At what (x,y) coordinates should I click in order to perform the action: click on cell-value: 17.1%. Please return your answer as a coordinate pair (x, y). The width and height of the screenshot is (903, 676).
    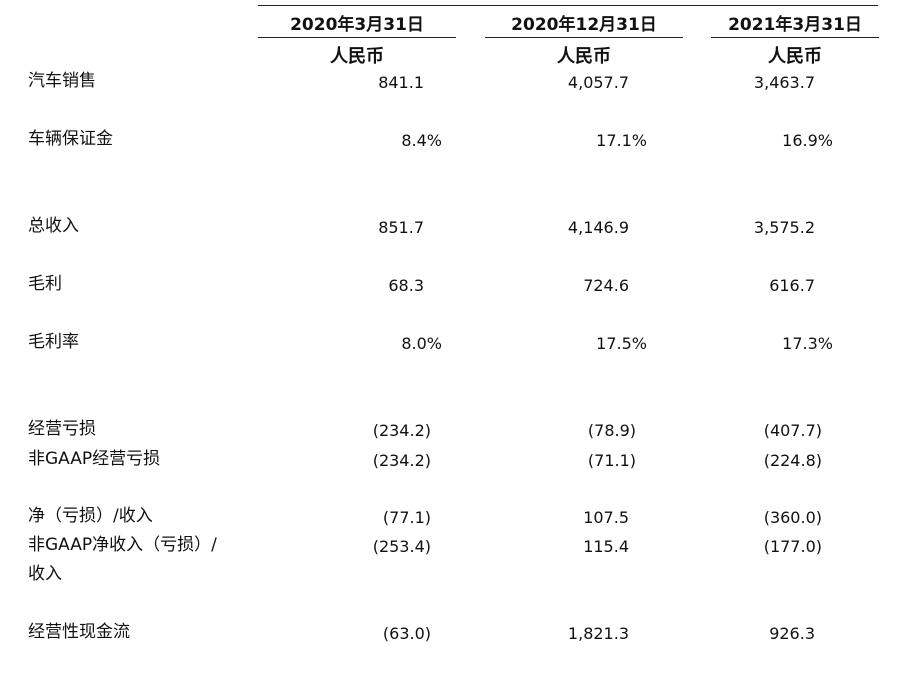
    Looking at the image, I should click on (621, 140).